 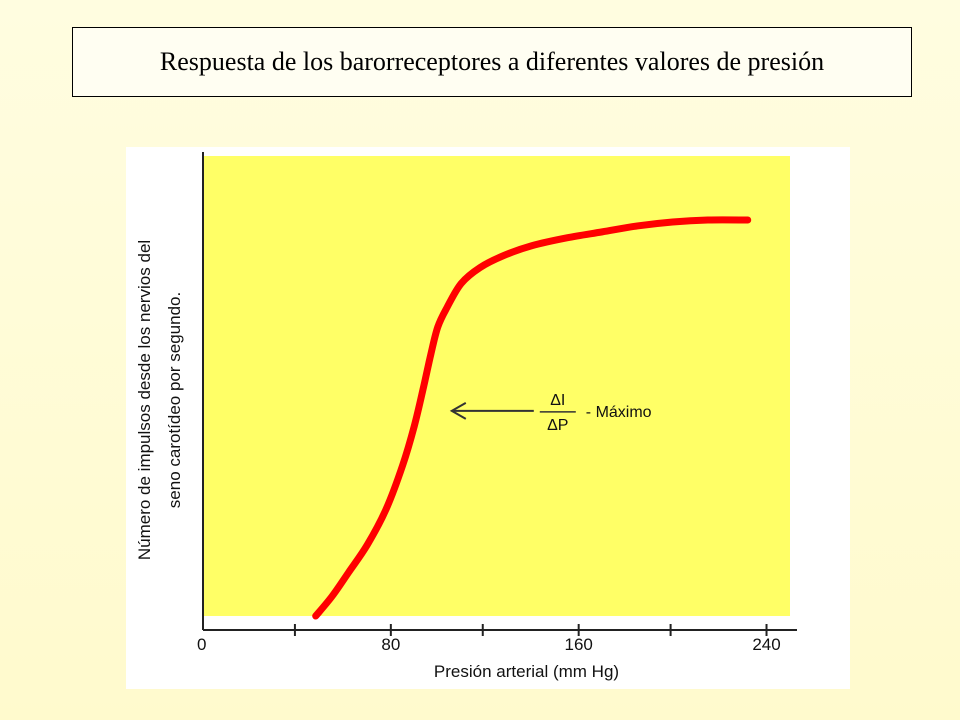 What do you see at coordinates (557, 400) in the screenshot?
I see `annotation-numerator: ΔI` at bounding box center [557, 400].